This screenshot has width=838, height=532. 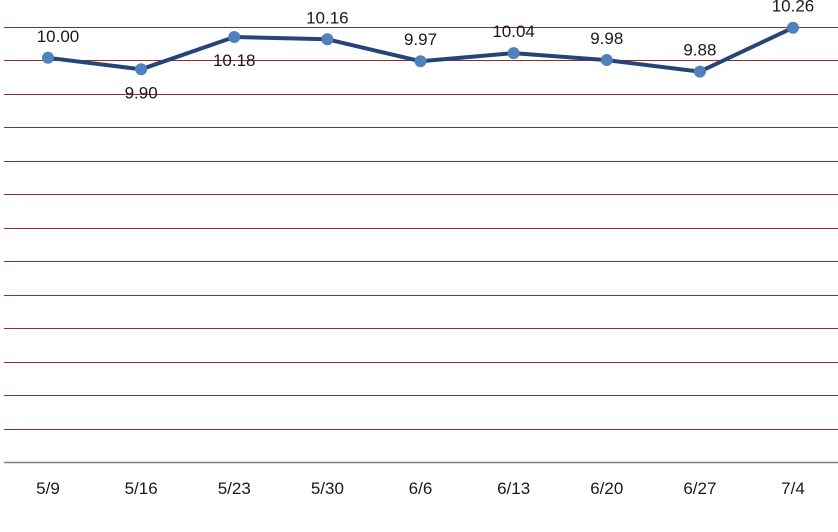 What do you see at coordinates (48, 488) in the screenshot?
I see `x-tick-label: 5/9` at bounding box center [48, 488].